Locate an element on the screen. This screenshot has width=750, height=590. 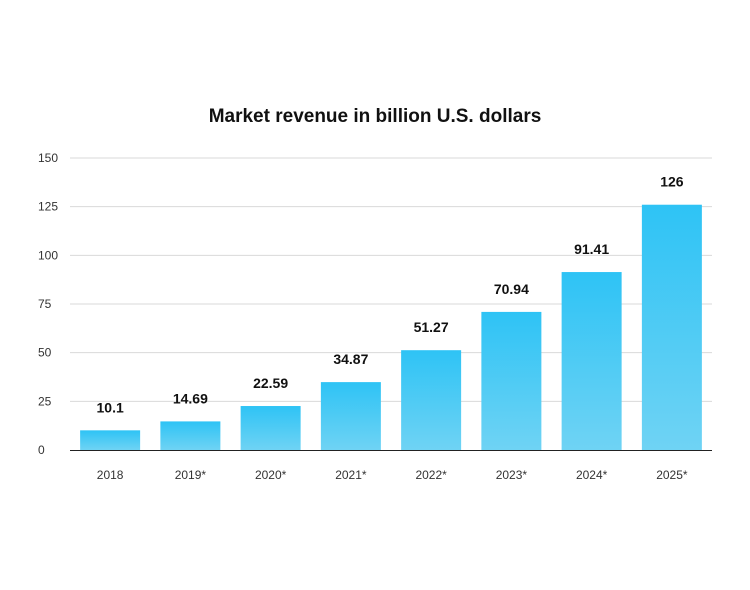
x-tick-label: 2021* is located at coordinates (351, 475).